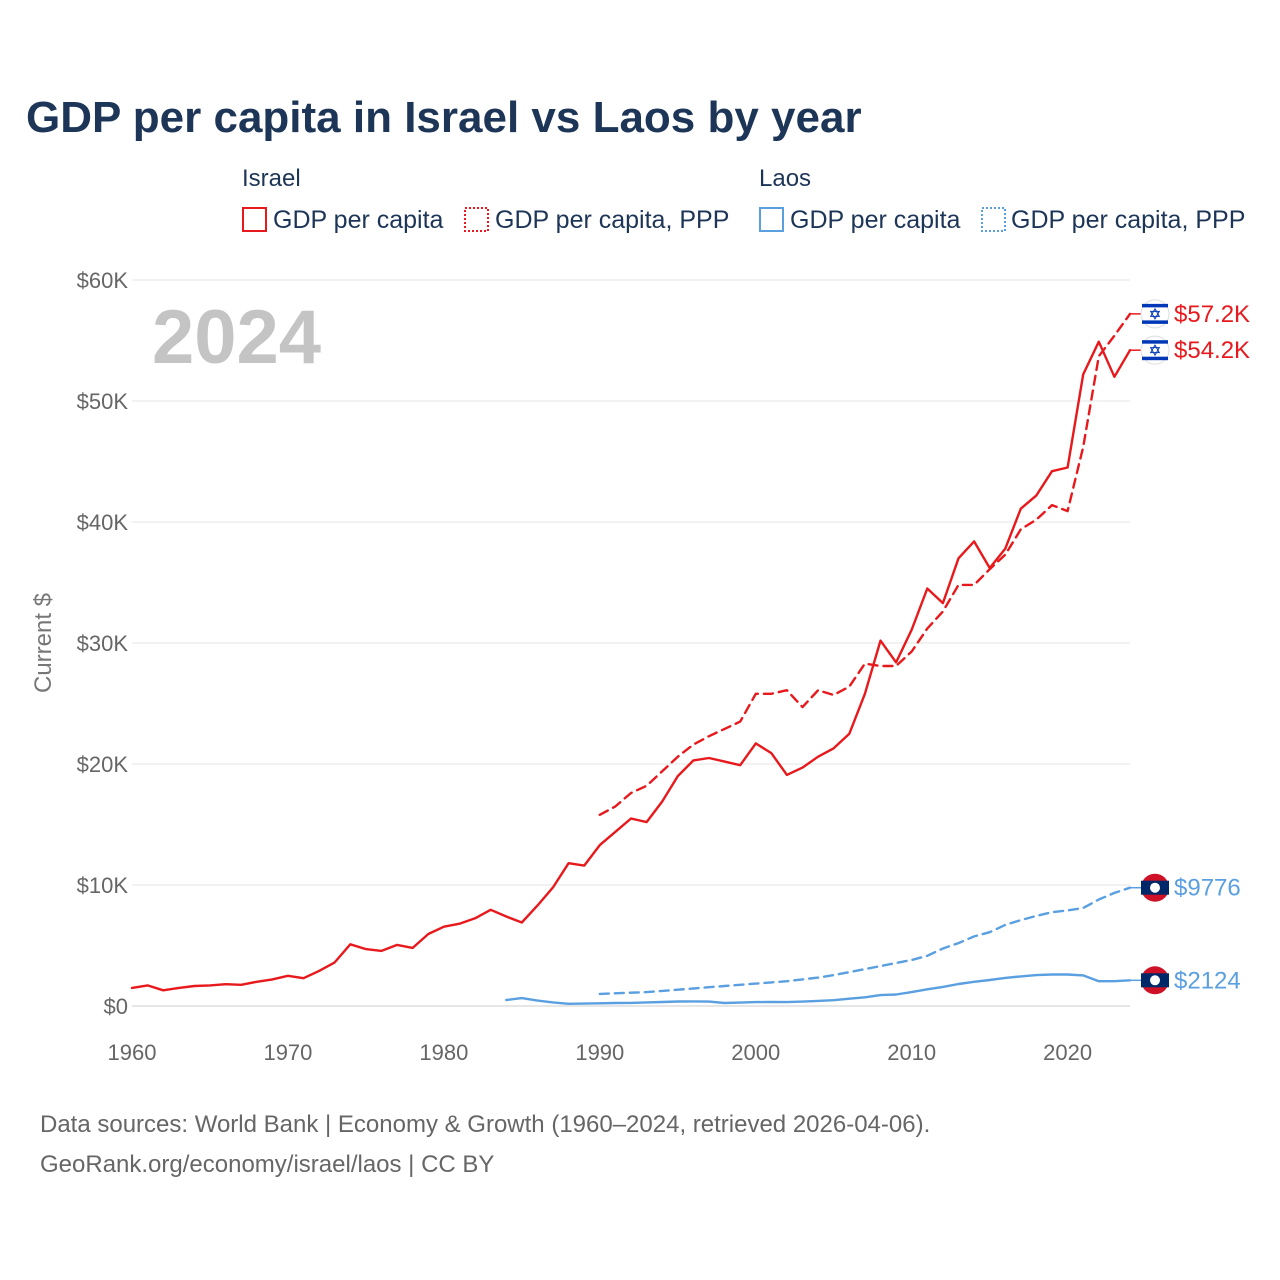 Image resolution: width=1280 pixels, height=1280 pixels. Describe the element at coordinates (271, 178) in the screenshot. I see `legend-group-israel: Israel` at that location.